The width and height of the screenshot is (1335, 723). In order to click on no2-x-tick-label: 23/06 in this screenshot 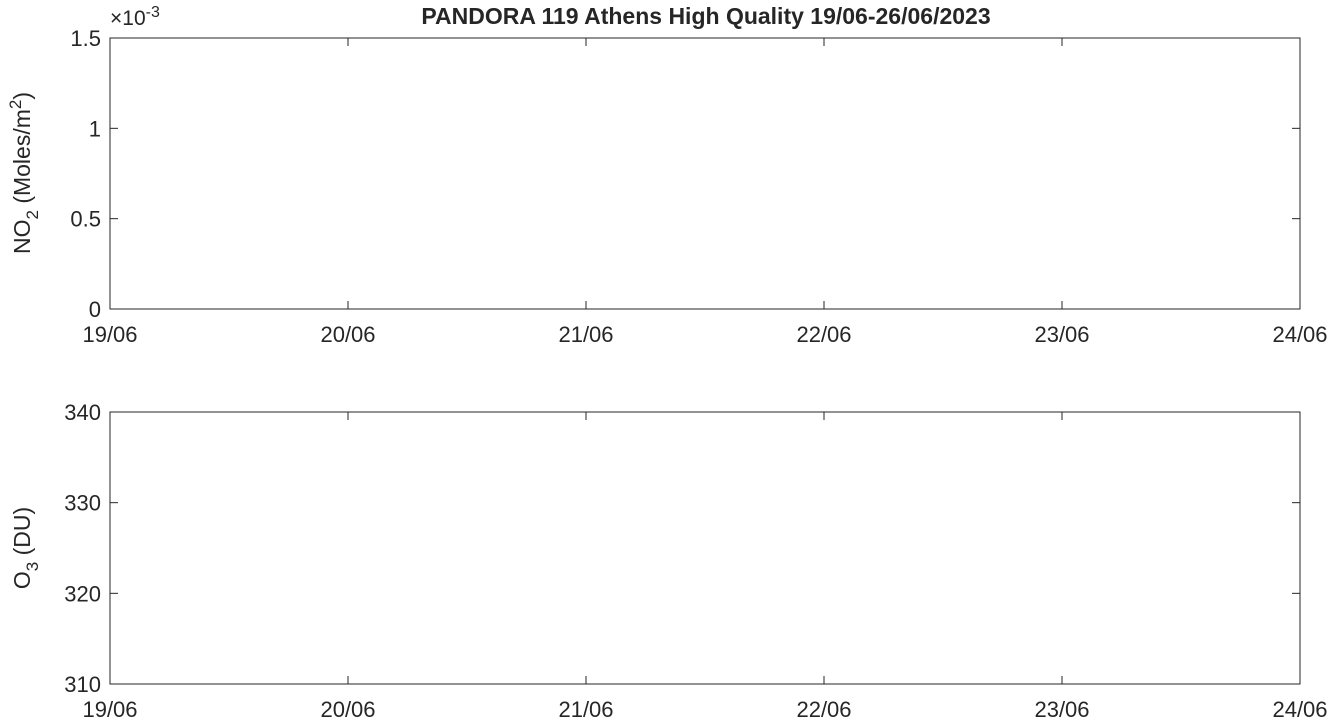, I will do `click(1061, 334)`.